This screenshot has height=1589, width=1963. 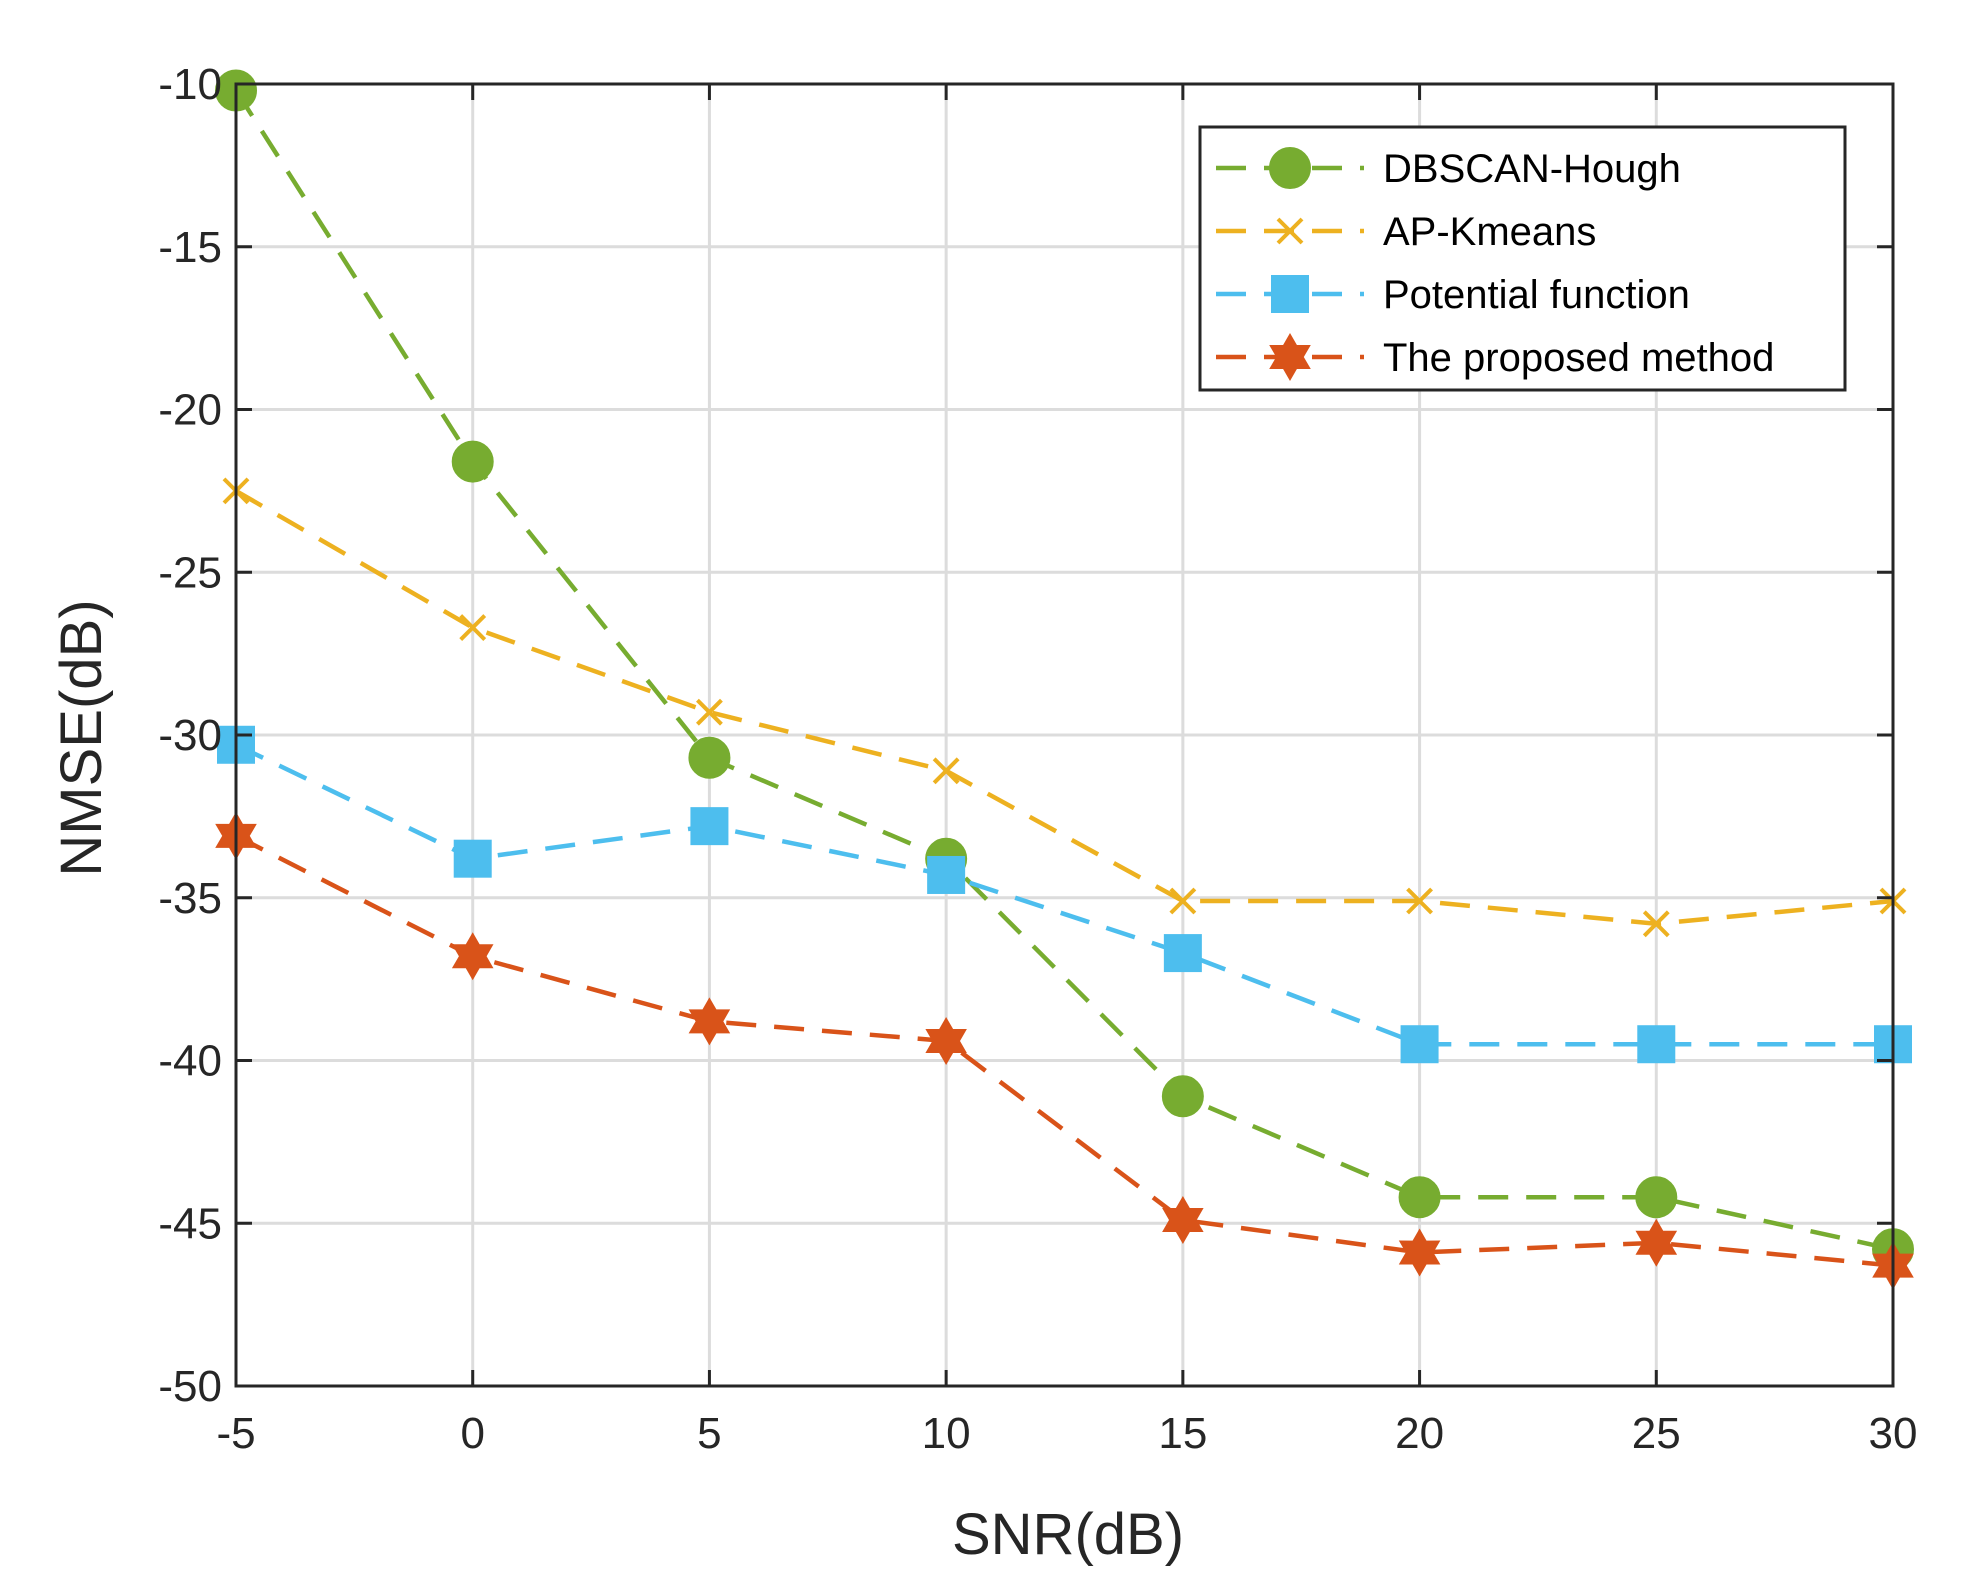 What do you see at coordinates (190, 84) in the screenshot?
I see `y-tick-label: -10` at bounding box center [190, 84].